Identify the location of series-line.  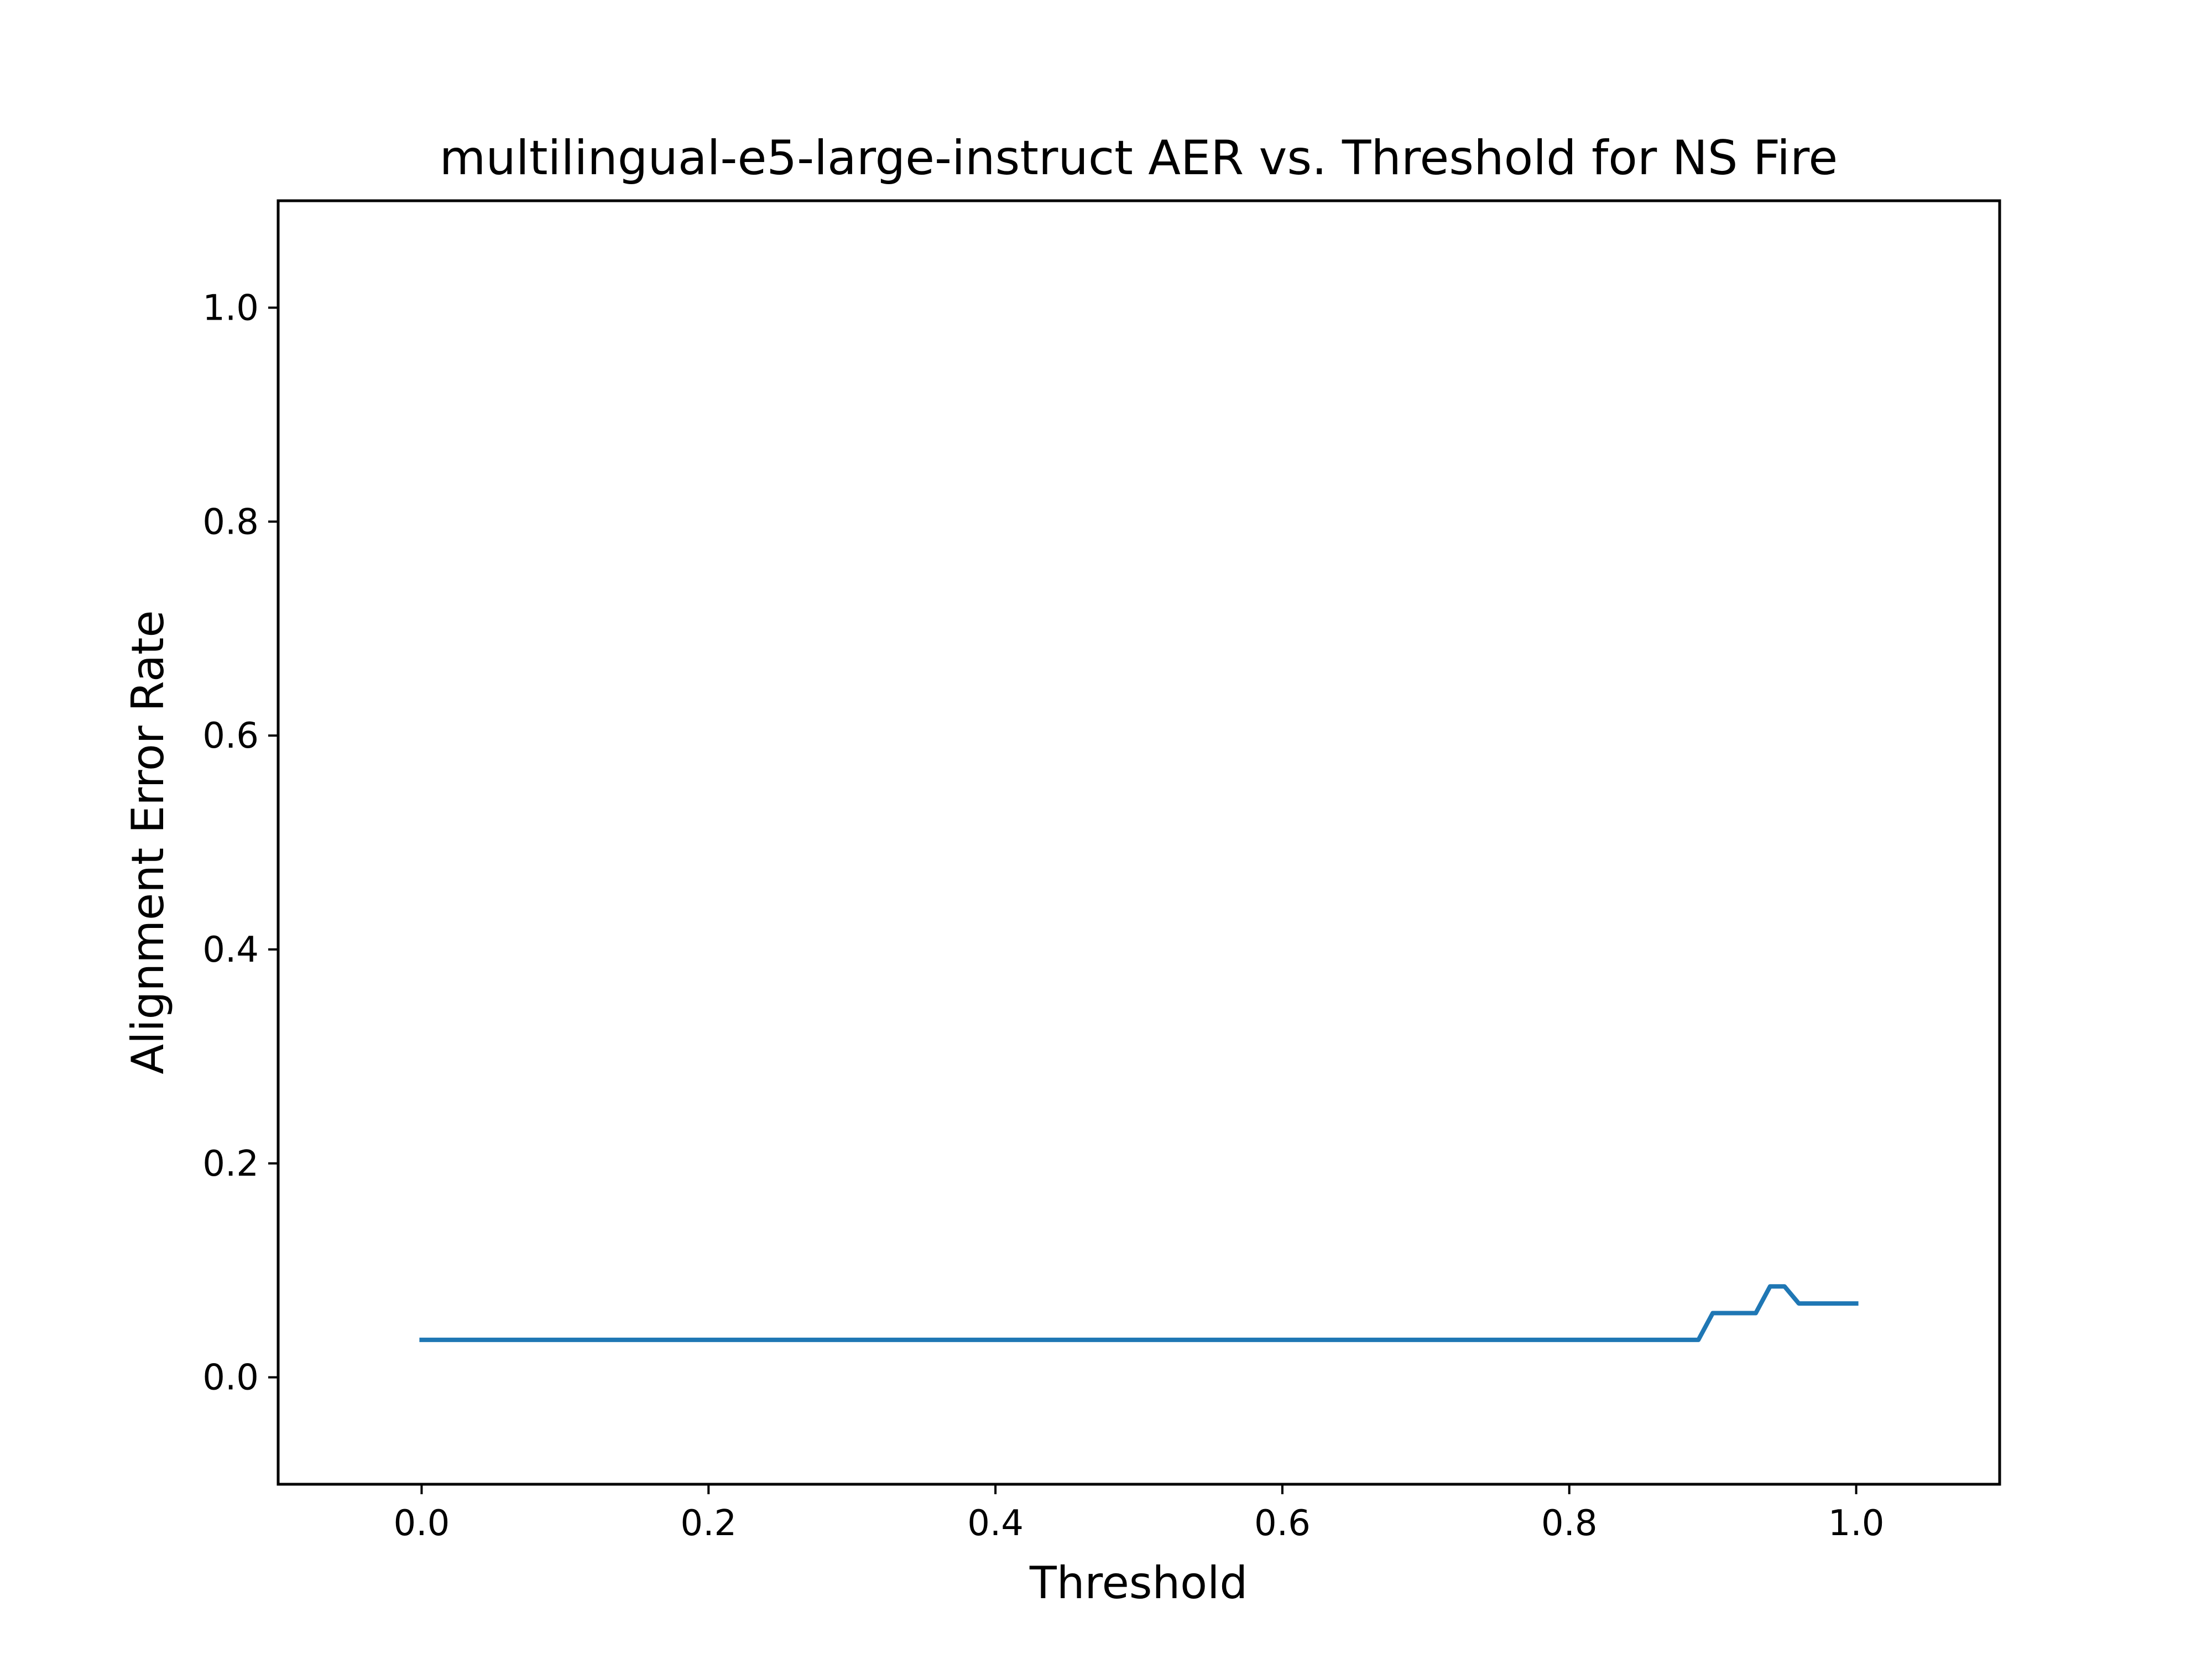
(1139, 1313).